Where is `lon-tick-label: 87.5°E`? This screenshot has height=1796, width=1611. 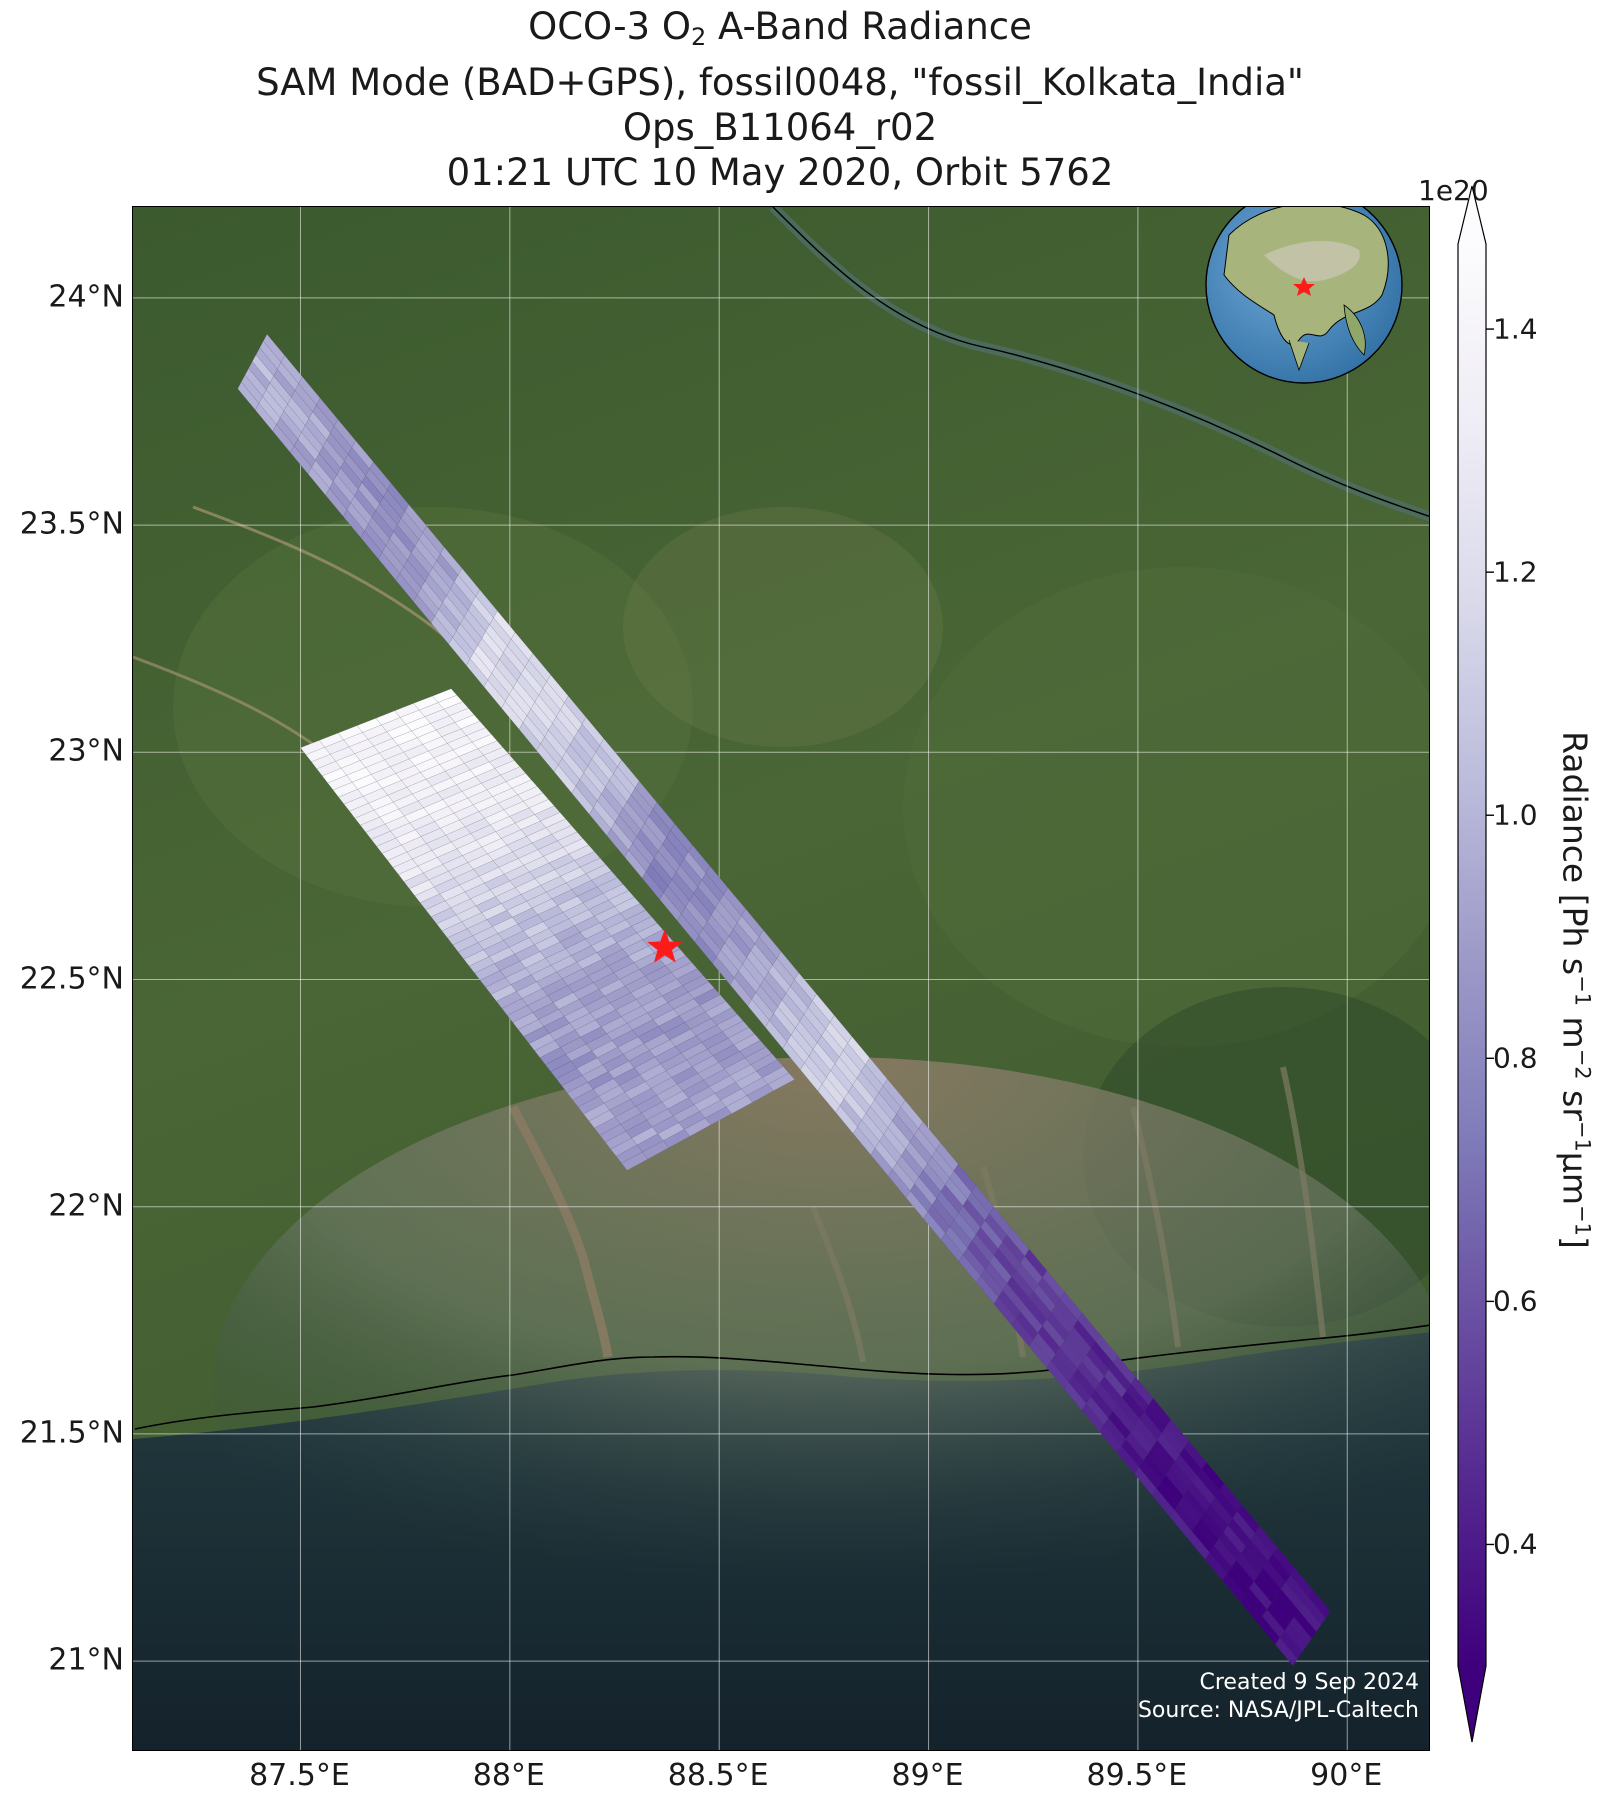
lon-tick-label: 87.5°E is located at coordinates (299, 1775).